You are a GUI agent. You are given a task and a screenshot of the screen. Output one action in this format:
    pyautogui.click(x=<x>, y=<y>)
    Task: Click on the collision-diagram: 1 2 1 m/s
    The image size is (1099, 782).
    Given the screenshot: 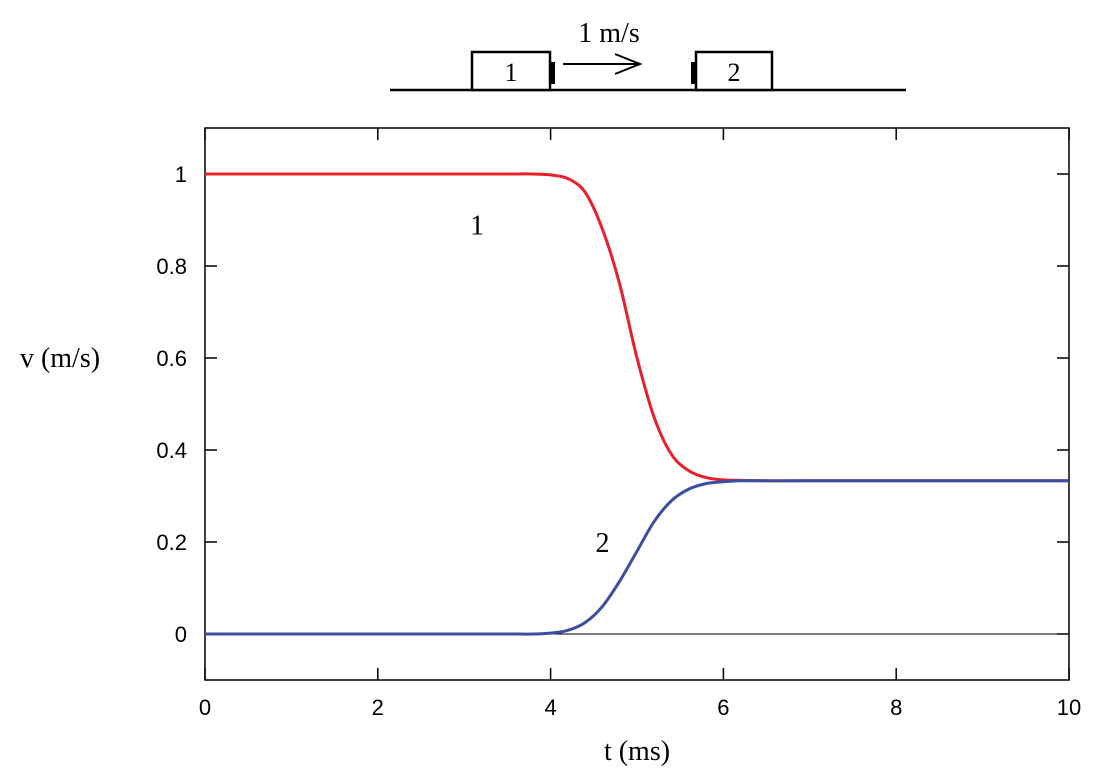 What is the action you would take?
    pyautogui.click(x=648, y=55)
    